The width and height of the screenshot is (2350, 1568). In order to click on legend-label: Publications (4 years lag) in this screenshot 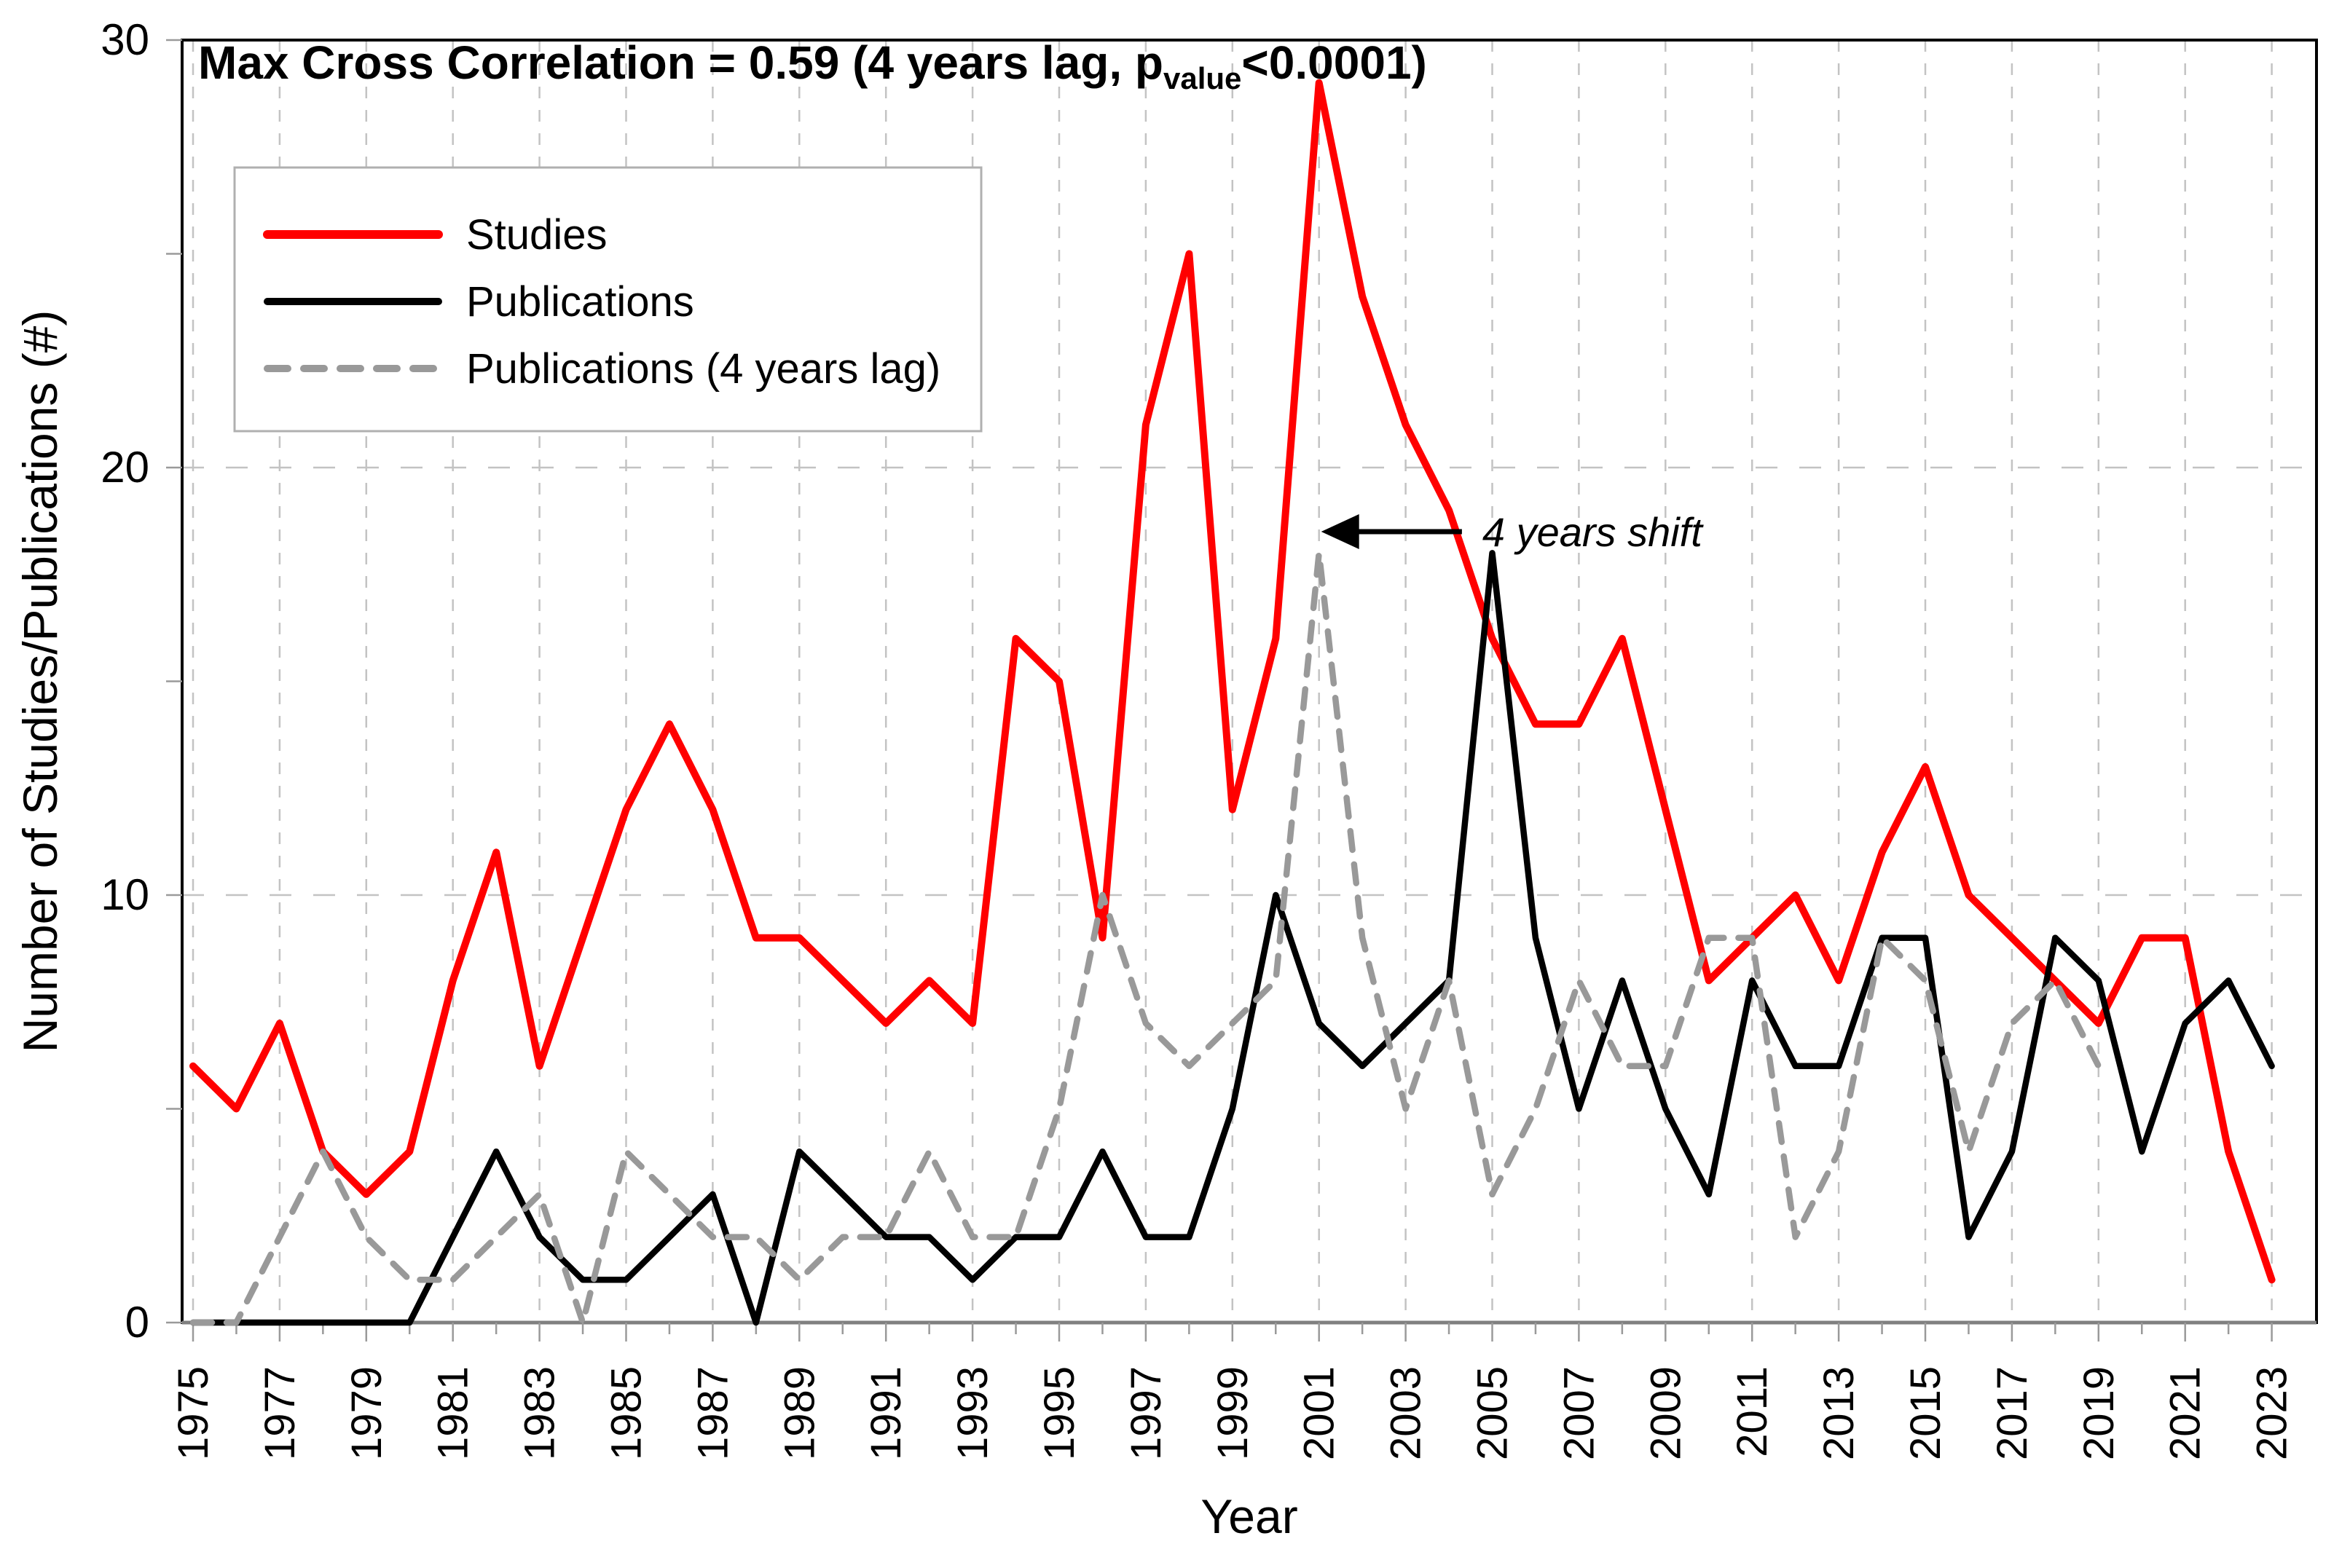, I will do `click(703, 369)`.